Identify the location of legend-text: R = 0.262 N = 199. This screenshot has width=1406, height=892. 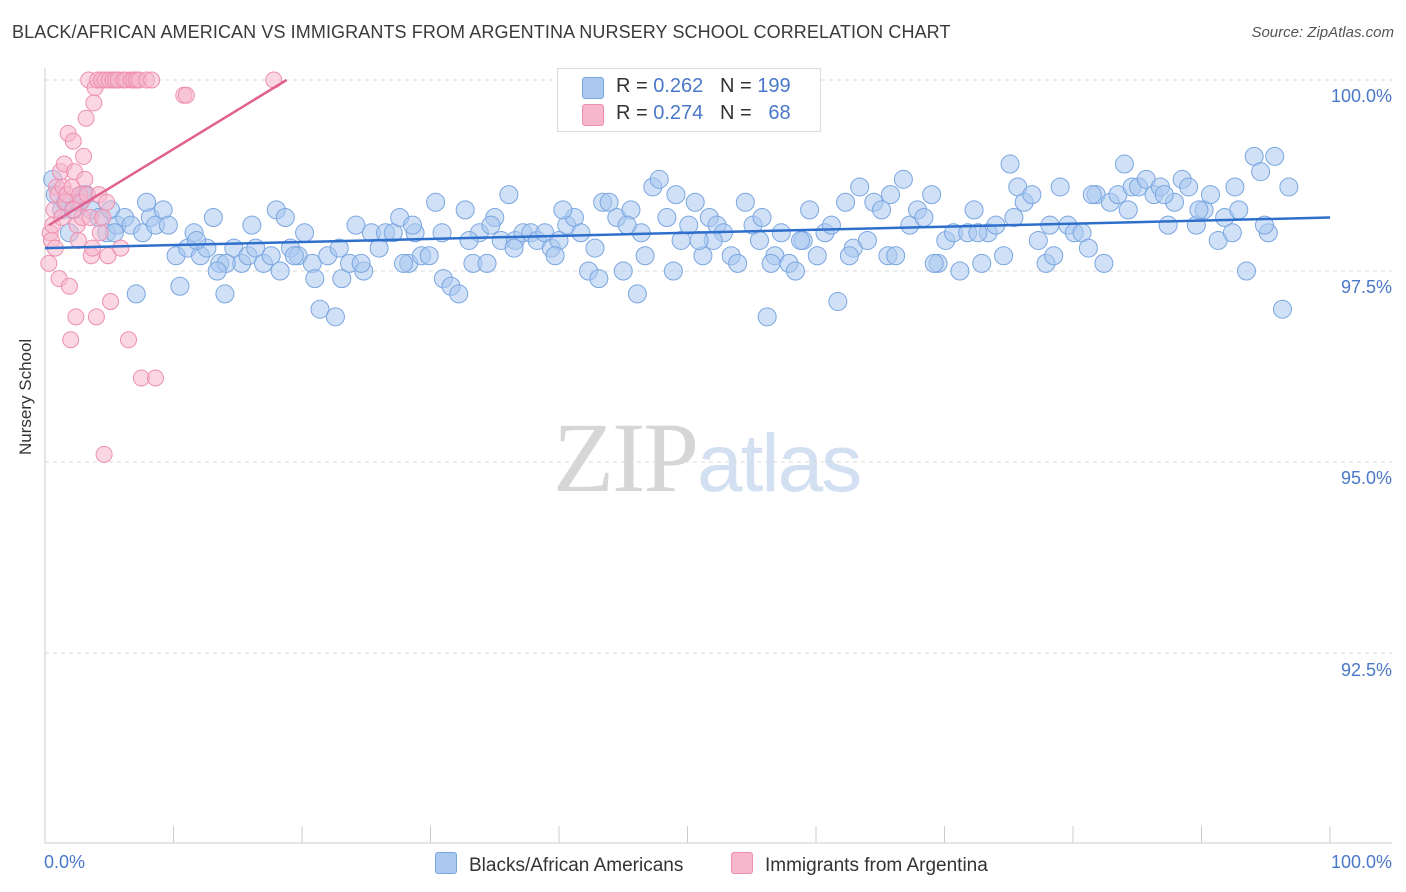
(703, 86).